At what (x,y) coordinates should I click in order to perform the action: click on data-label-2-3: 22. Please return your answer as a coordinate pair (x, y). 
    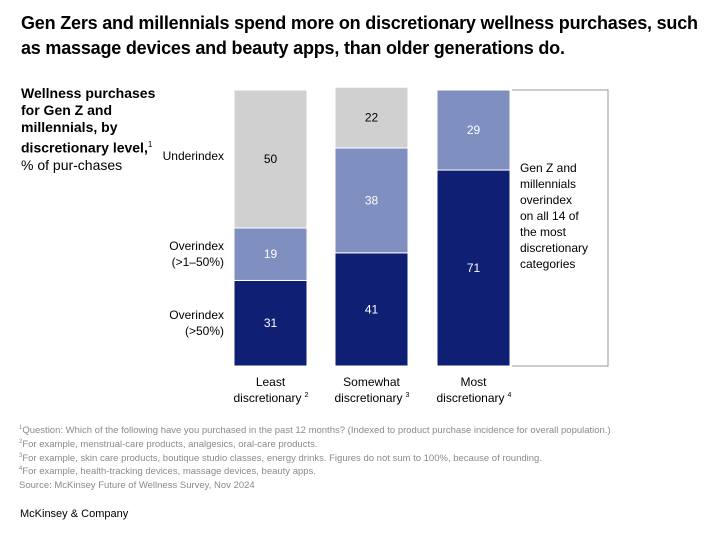
    Looking at the image, I should click on (372, 118).